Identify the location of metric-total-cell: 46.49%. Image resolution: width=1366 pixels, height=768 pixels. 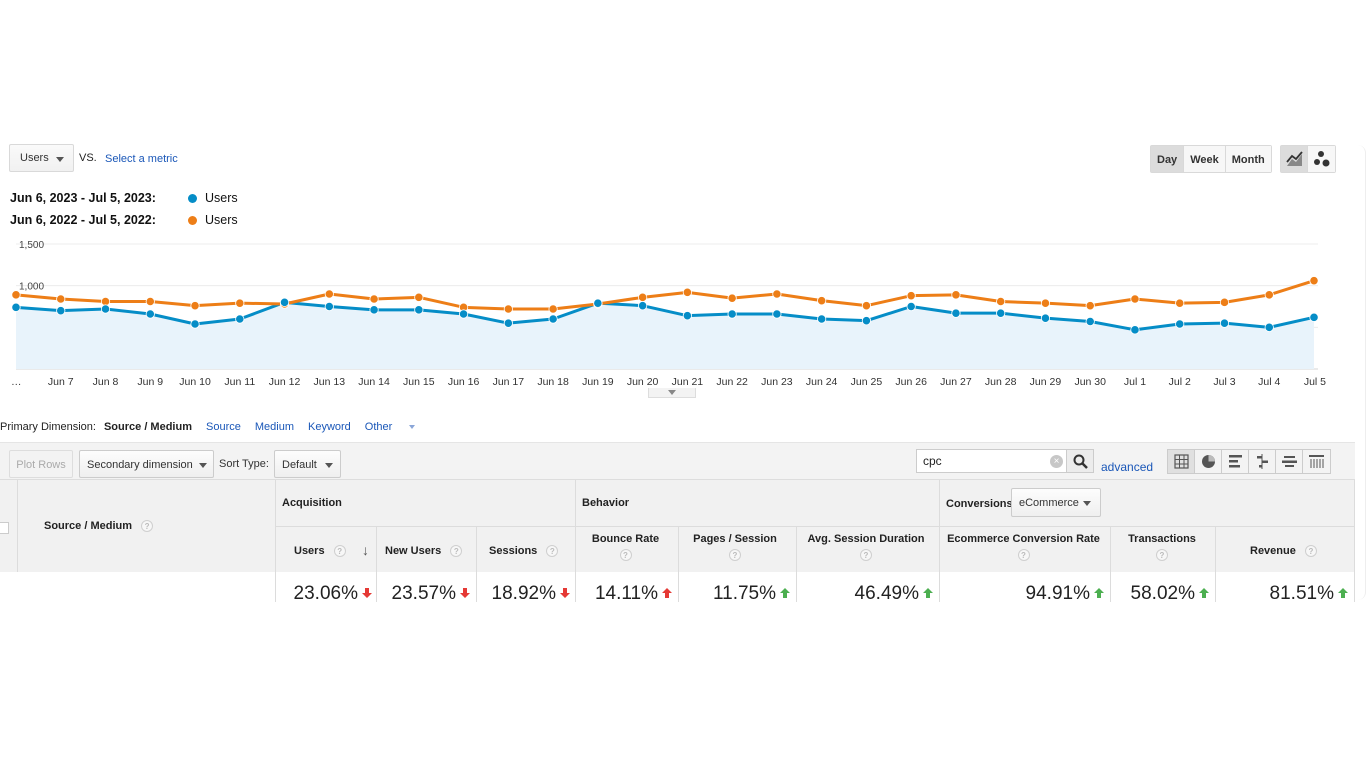
(894, 592).